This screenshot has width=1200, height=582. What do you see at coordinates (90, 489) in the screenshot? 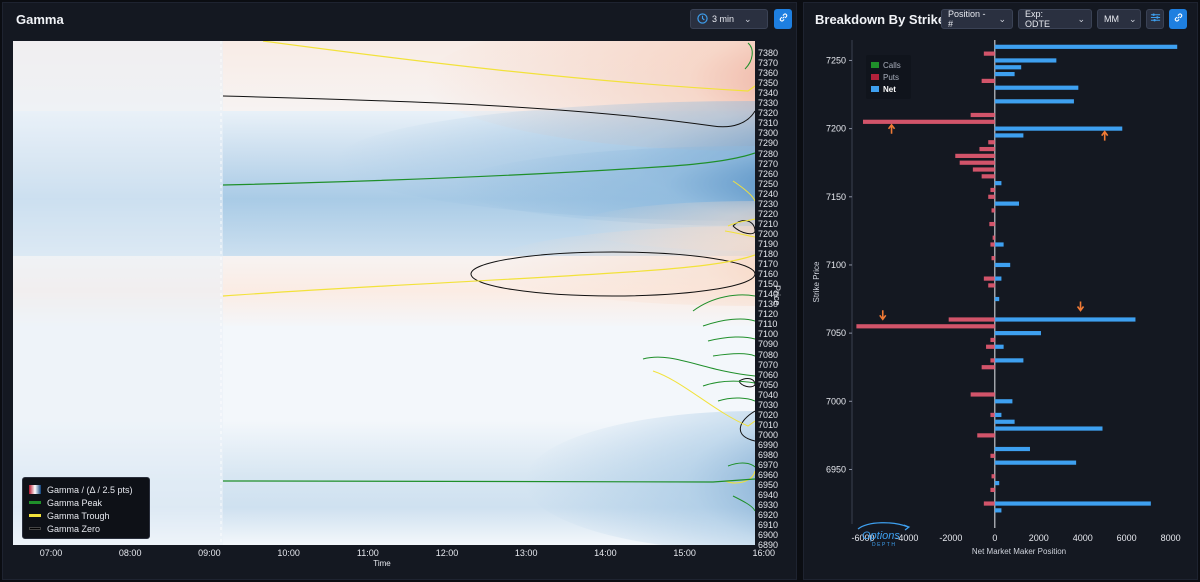
I see `legend-label: Gamma / (Δ / 2.5 pts)` at bounding box center [90, 489].